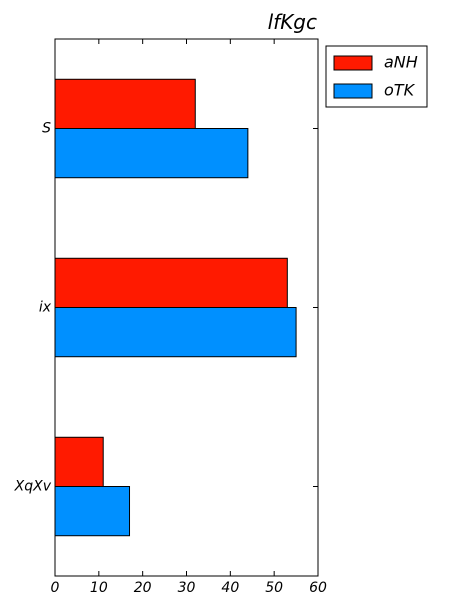 This screenshot has width=456, height=612. Describe the element at coordinates (187, 588) in the screenshot. I see `x-tick-label-30: 30` at that location.